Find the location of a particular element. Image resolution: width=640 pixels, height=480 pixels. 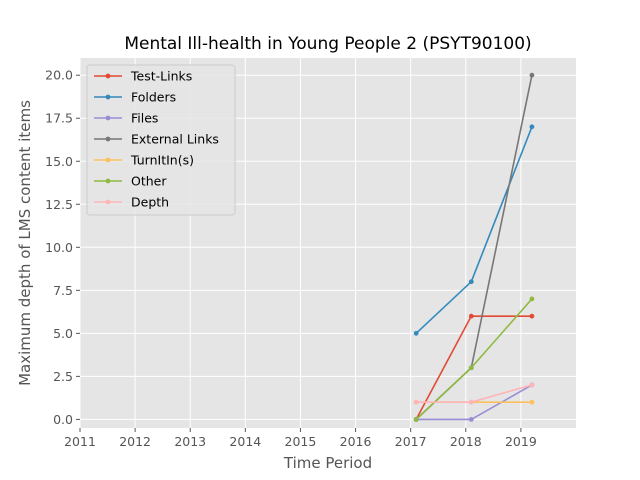

x-tick-label: 2018 is located at coordinates (466, 441).